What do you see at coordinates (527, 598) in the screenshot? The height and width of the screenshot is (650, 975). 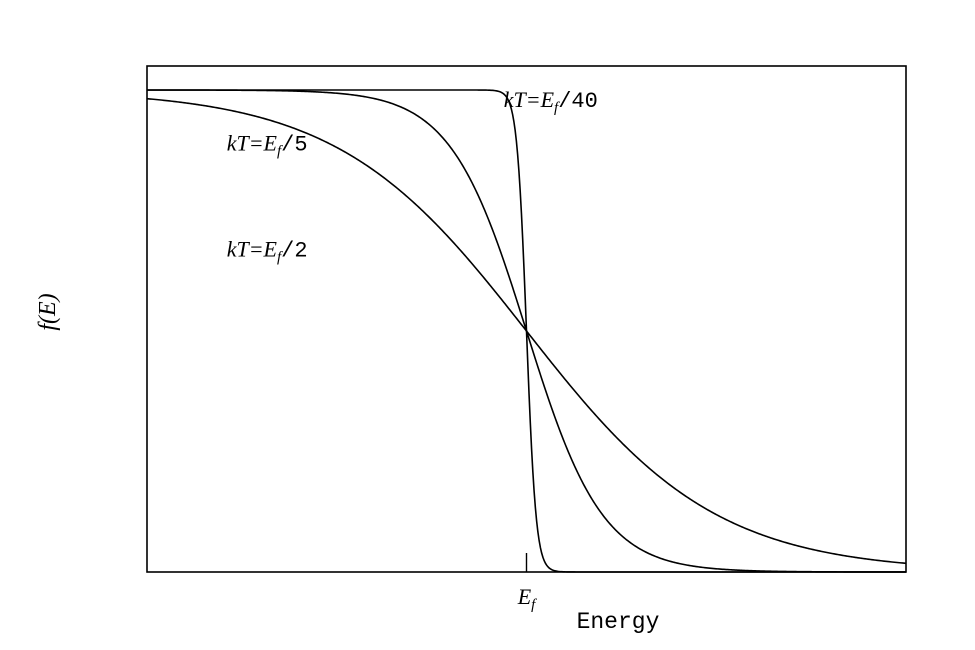 I see `x-tick-label-ef: Ef` at bounding box center [527, 598].